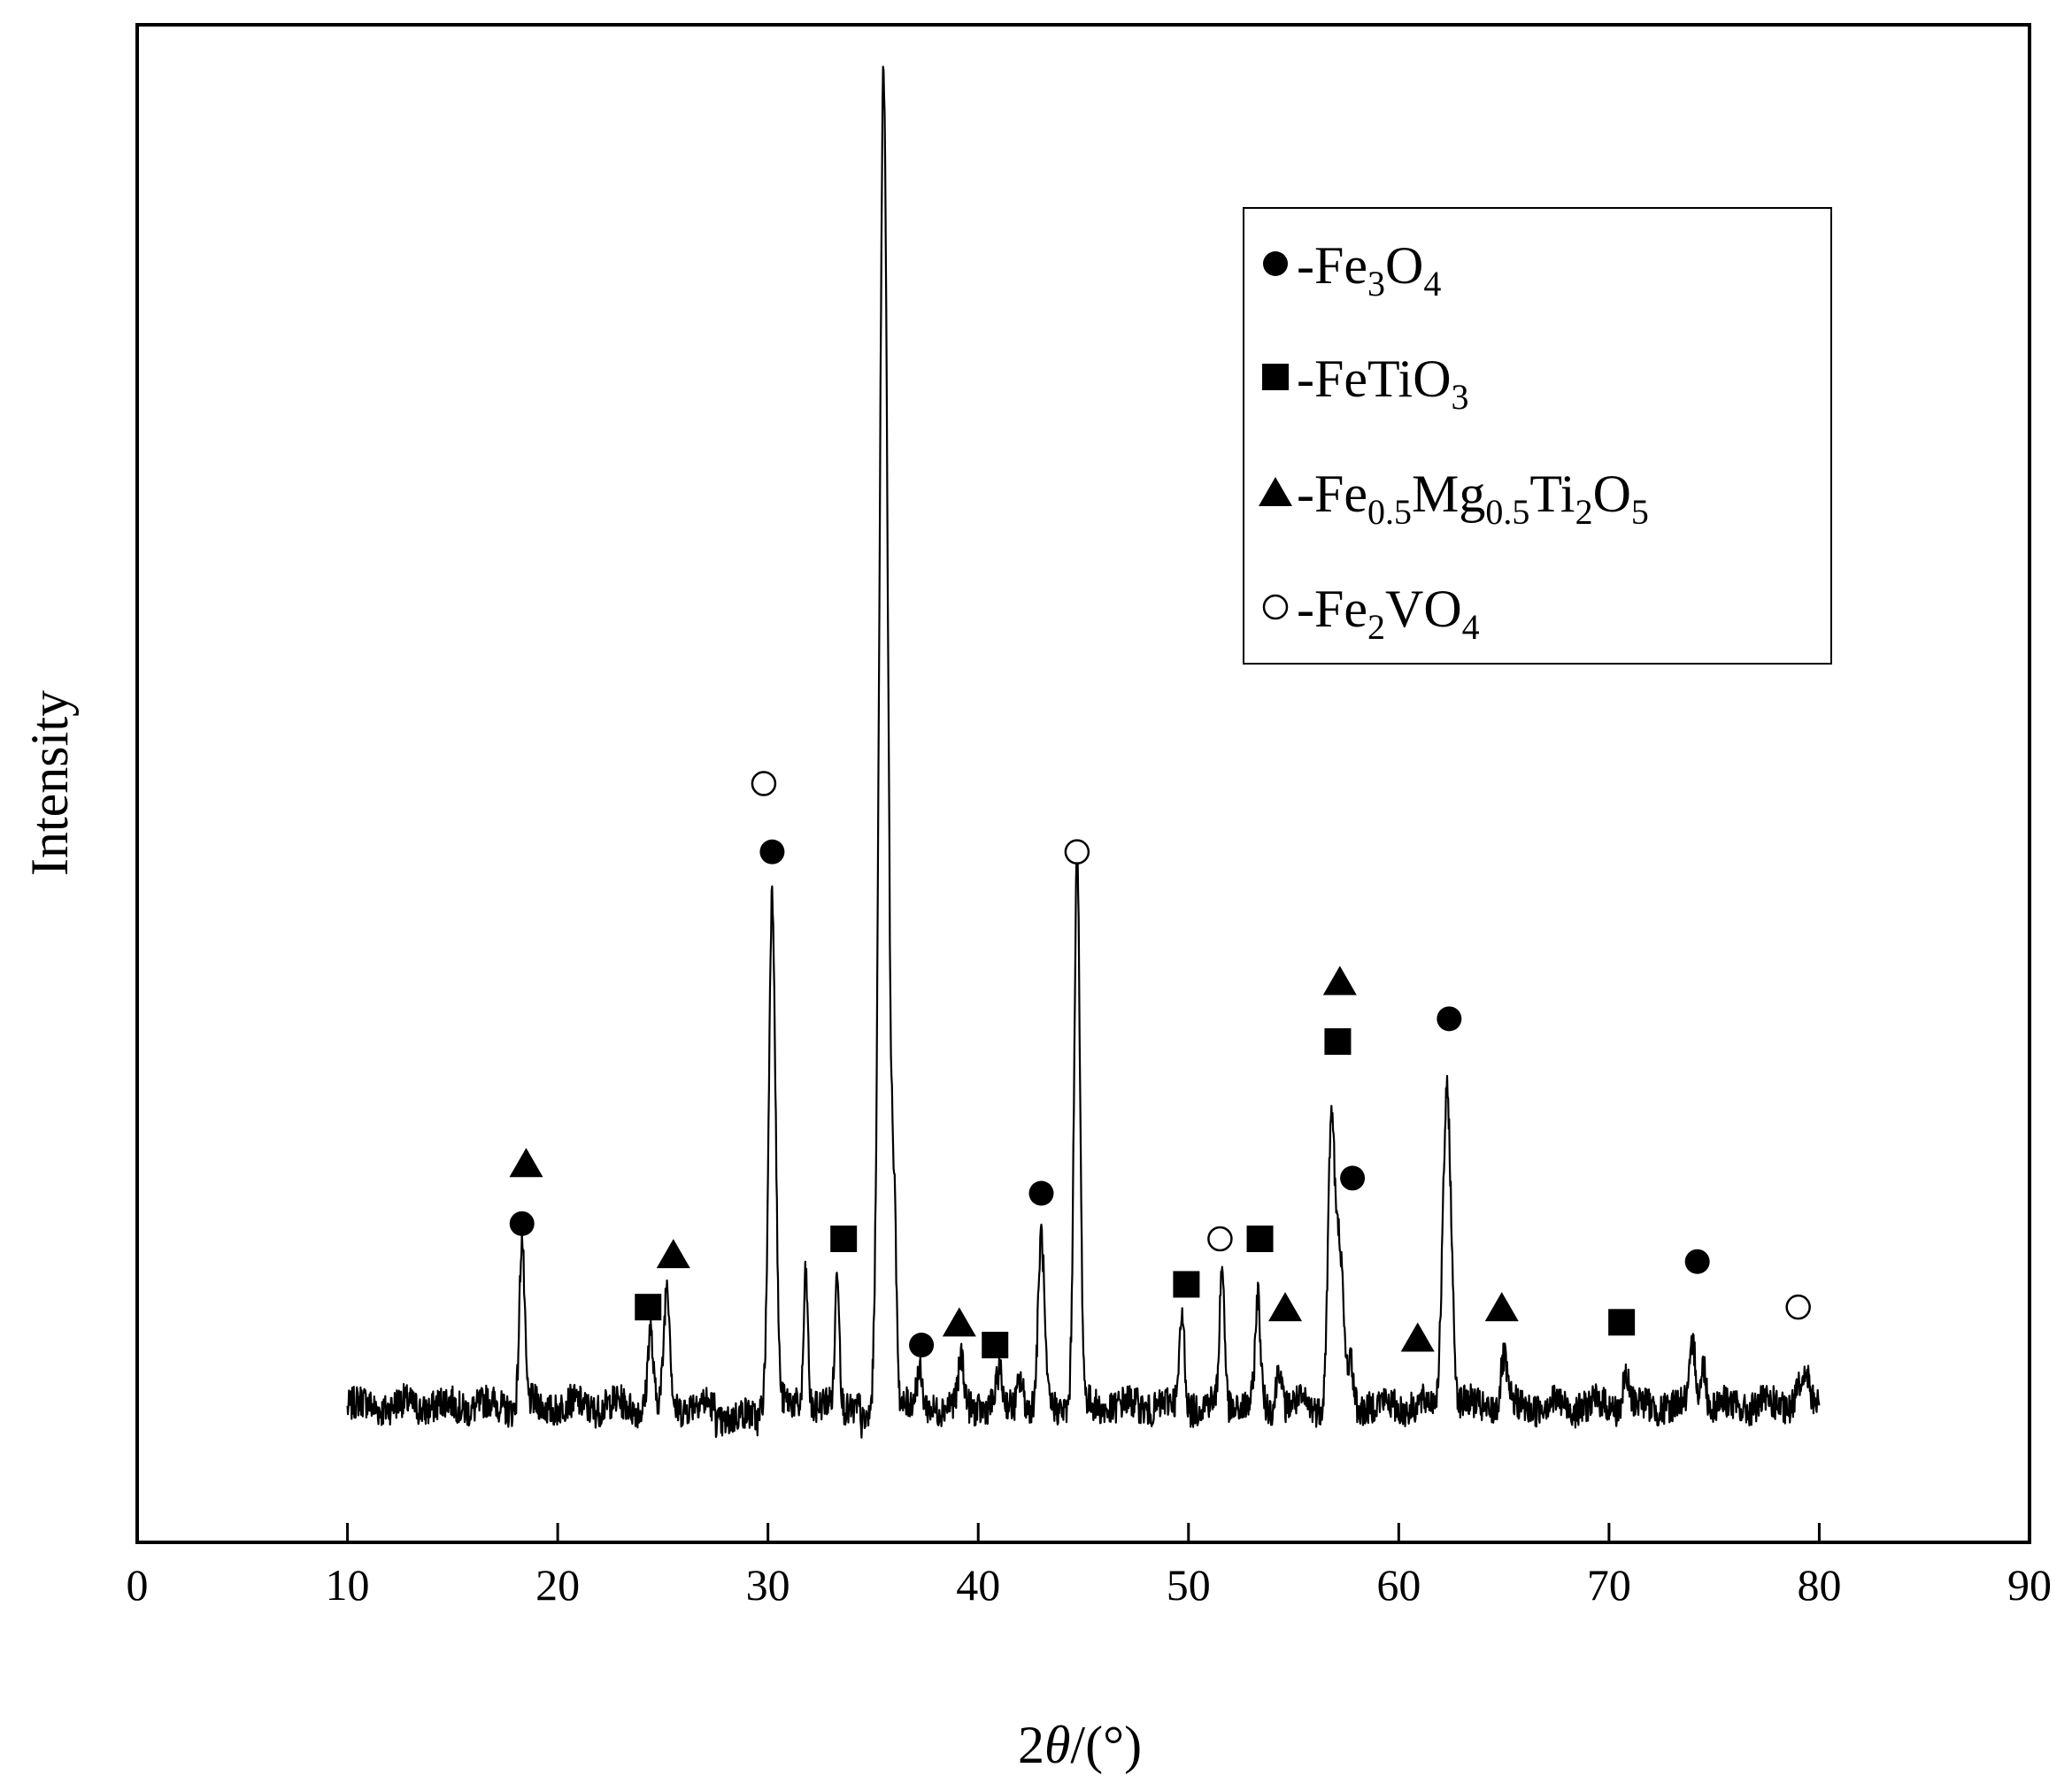 The width and height of the screenshot is (2072, 1791). Describe the element at coordinates (1460, 397) in the screenshot. I see `legend-label-1-part-1: 3` at that location.